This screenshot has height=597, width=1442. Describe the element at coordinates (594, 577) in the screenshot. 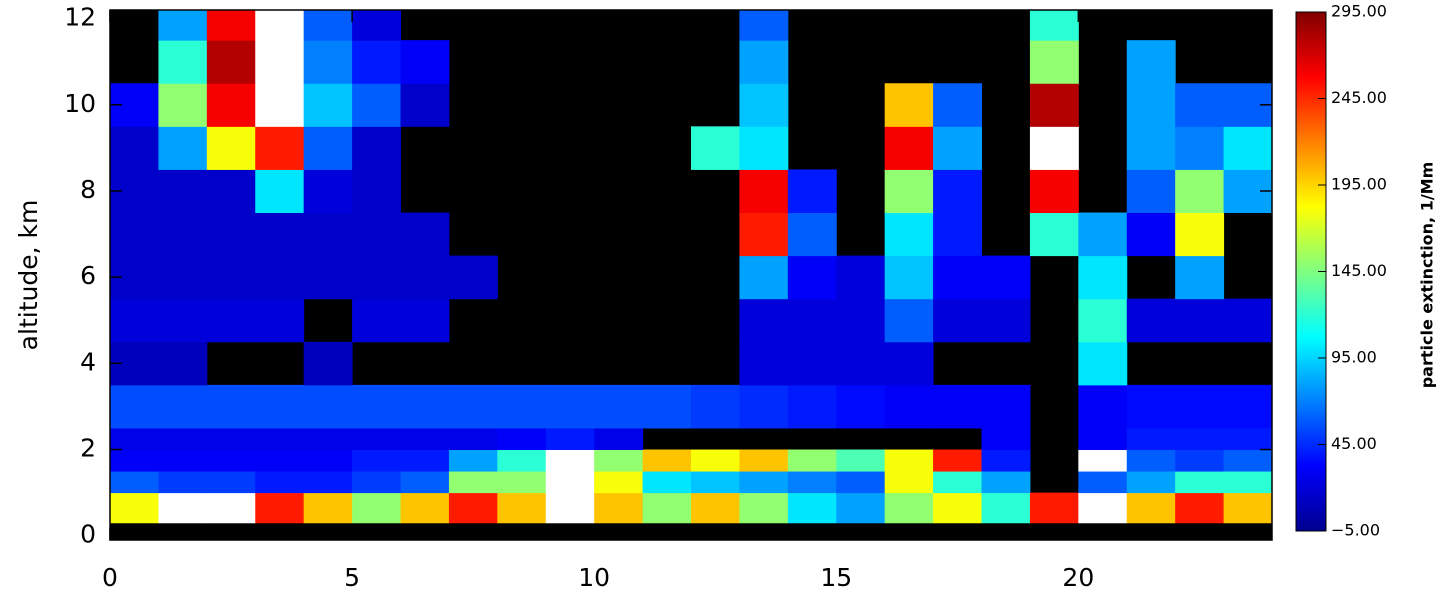

I see `x-tick-label: 10` at that location.